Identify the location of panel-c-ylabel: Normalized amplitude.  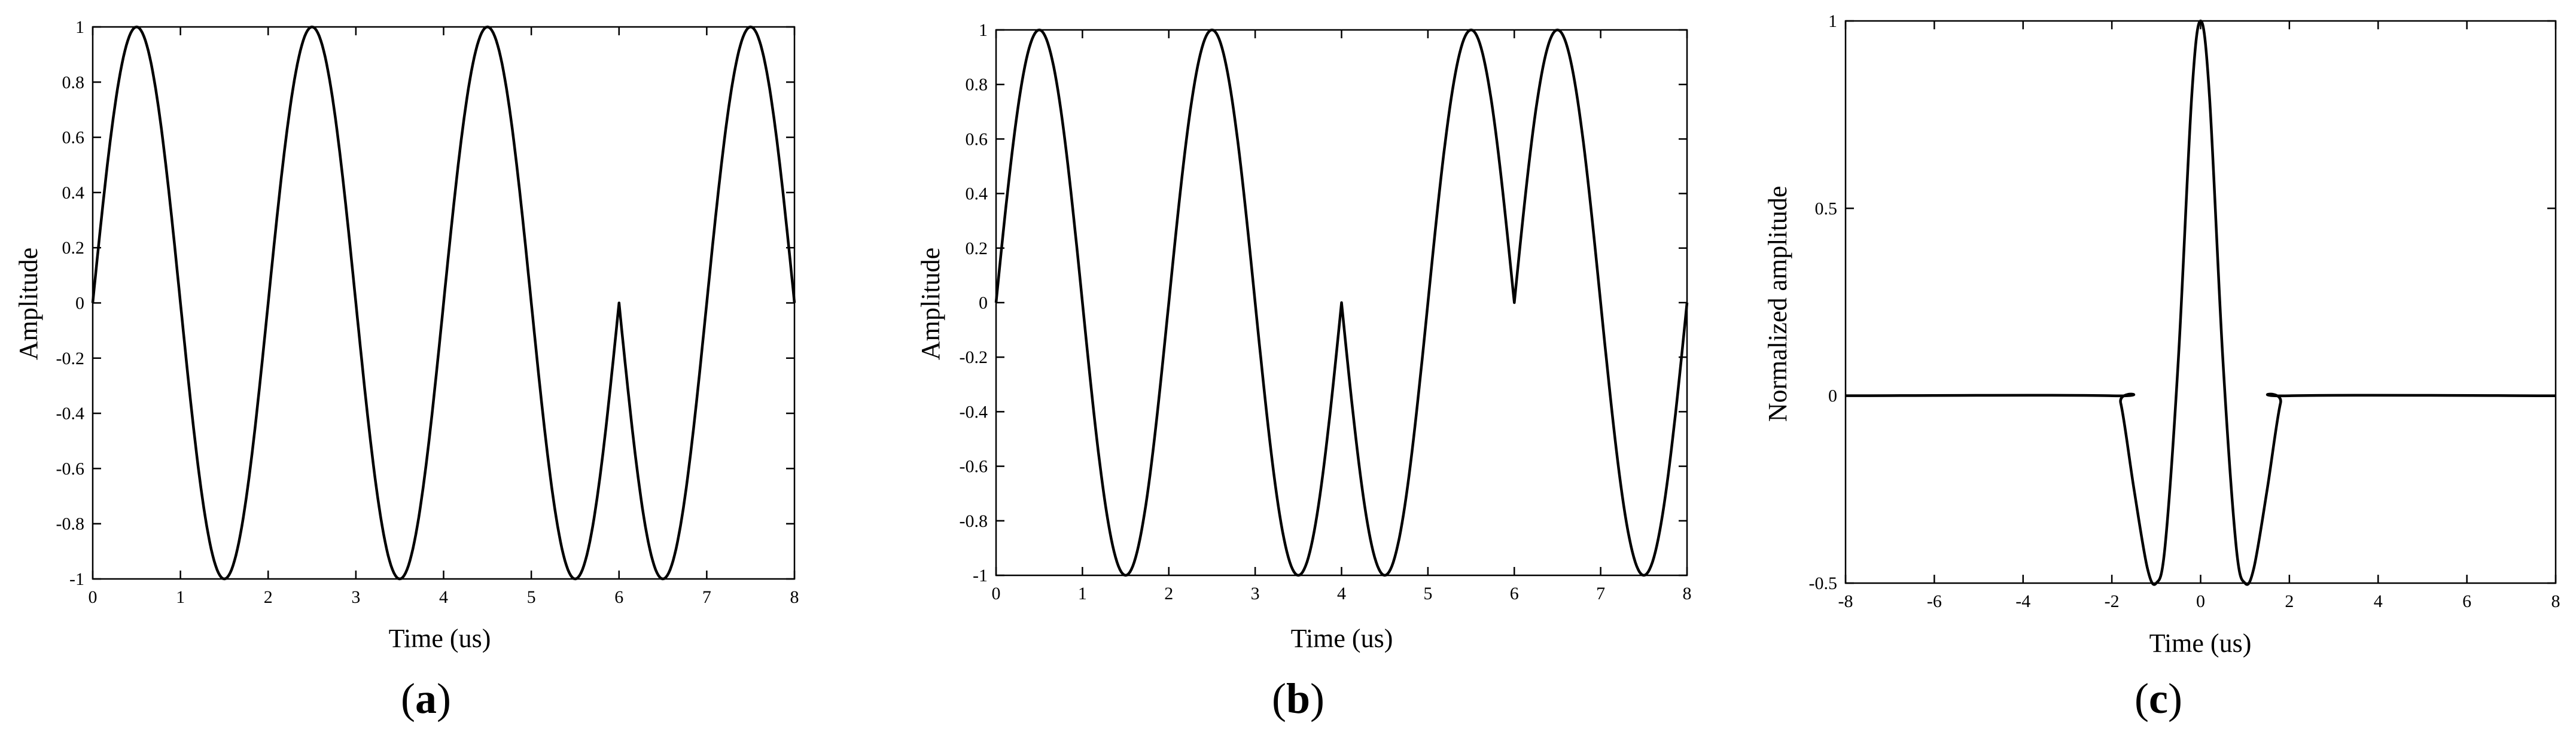
(1777, 304).